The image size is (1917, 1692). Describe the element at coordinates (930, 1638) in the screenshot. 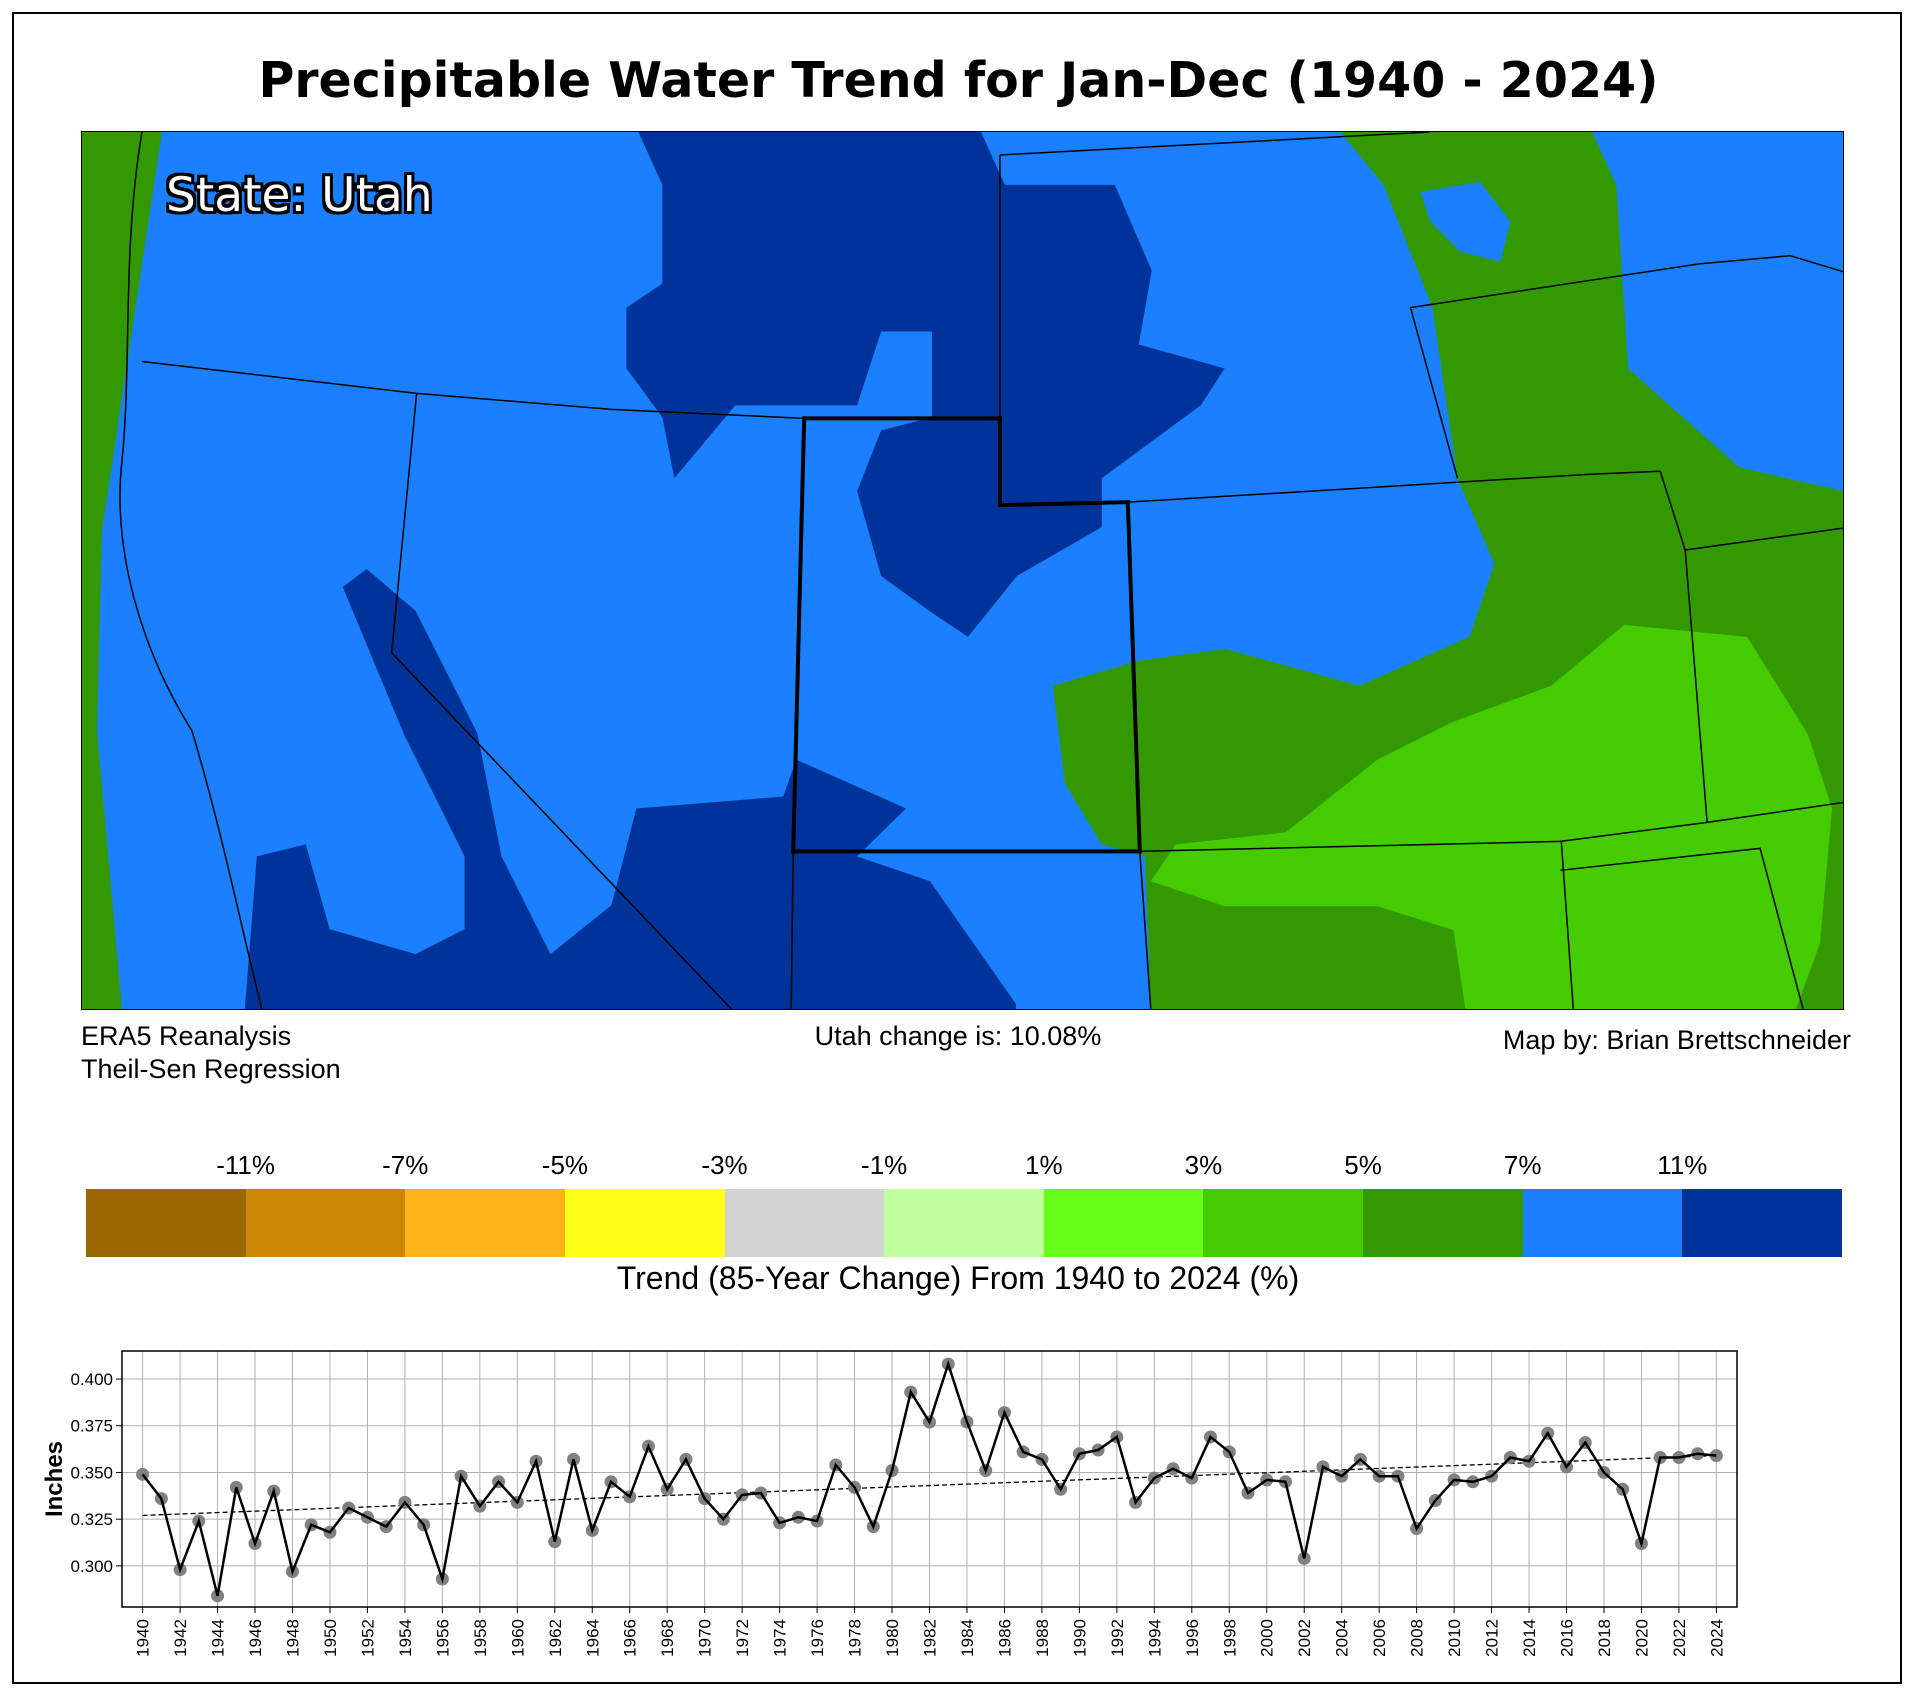

I see `x-tick-label: 1982` at that location.